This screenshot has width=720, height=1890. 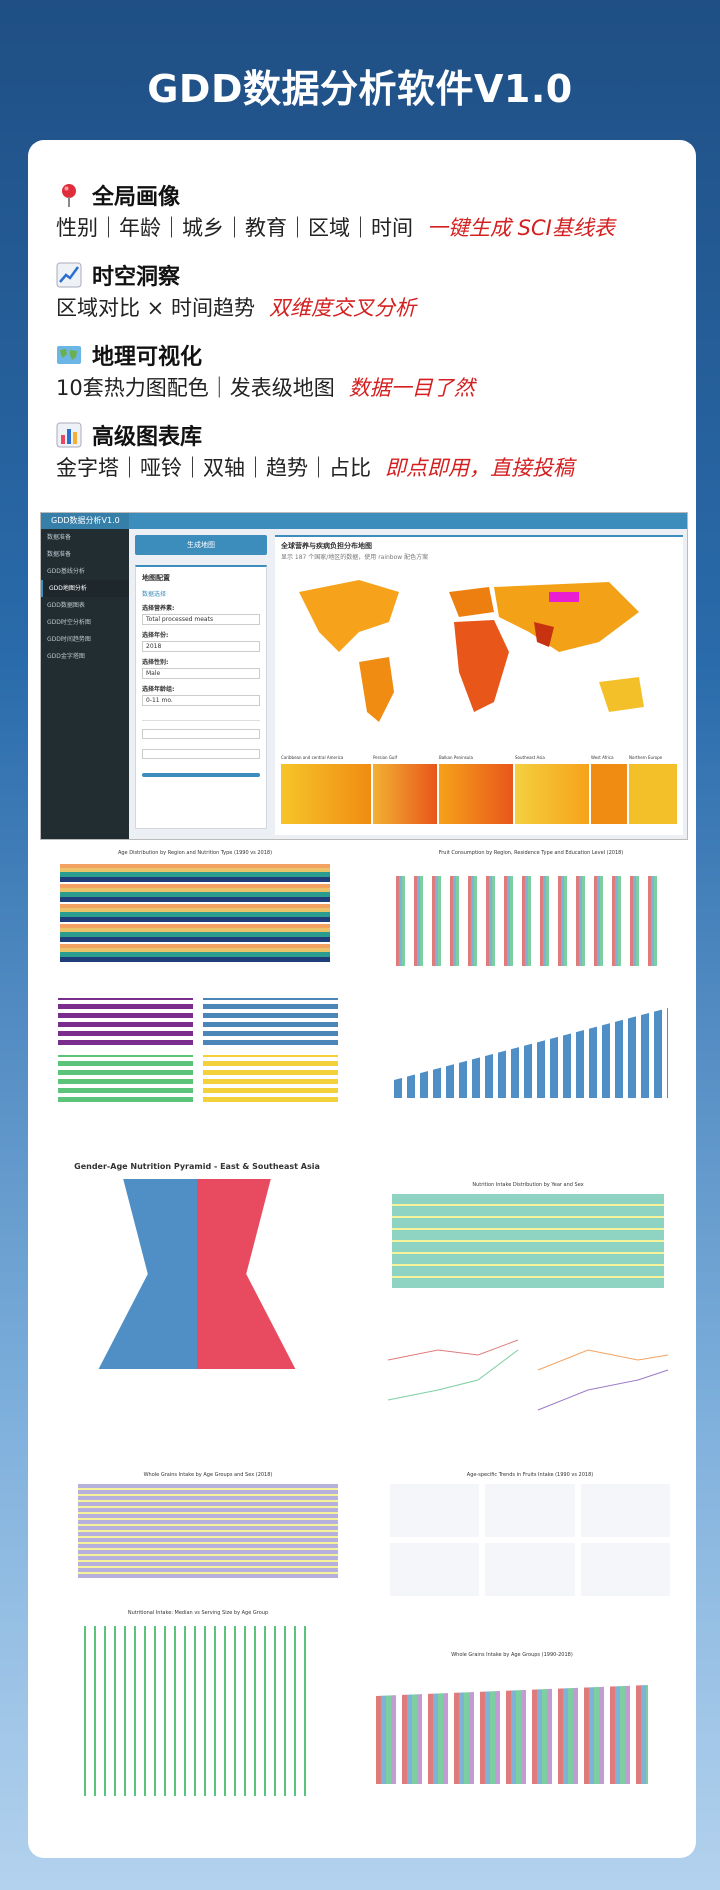 I want to click on generate-map-button: 生成地图, so click(x=201, y=545).